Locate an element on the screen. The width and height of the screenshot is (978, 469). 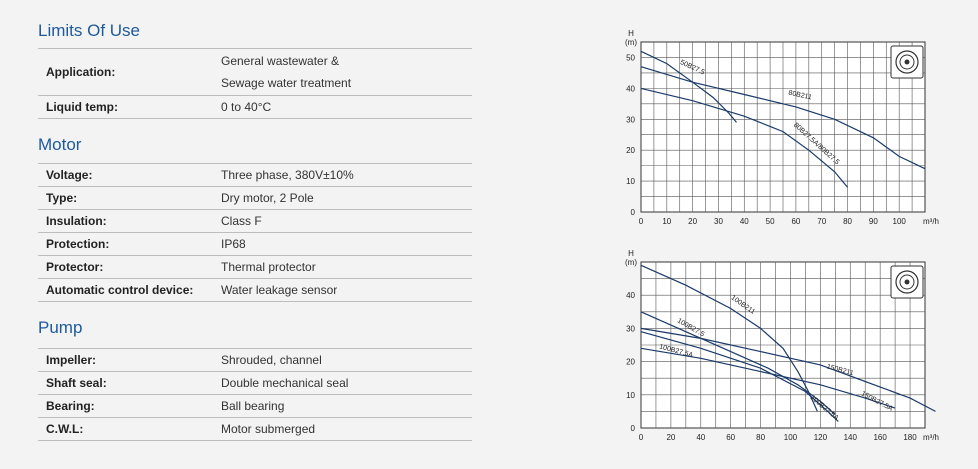
x-tick-label: 180 is located at coordinates (910, 437).